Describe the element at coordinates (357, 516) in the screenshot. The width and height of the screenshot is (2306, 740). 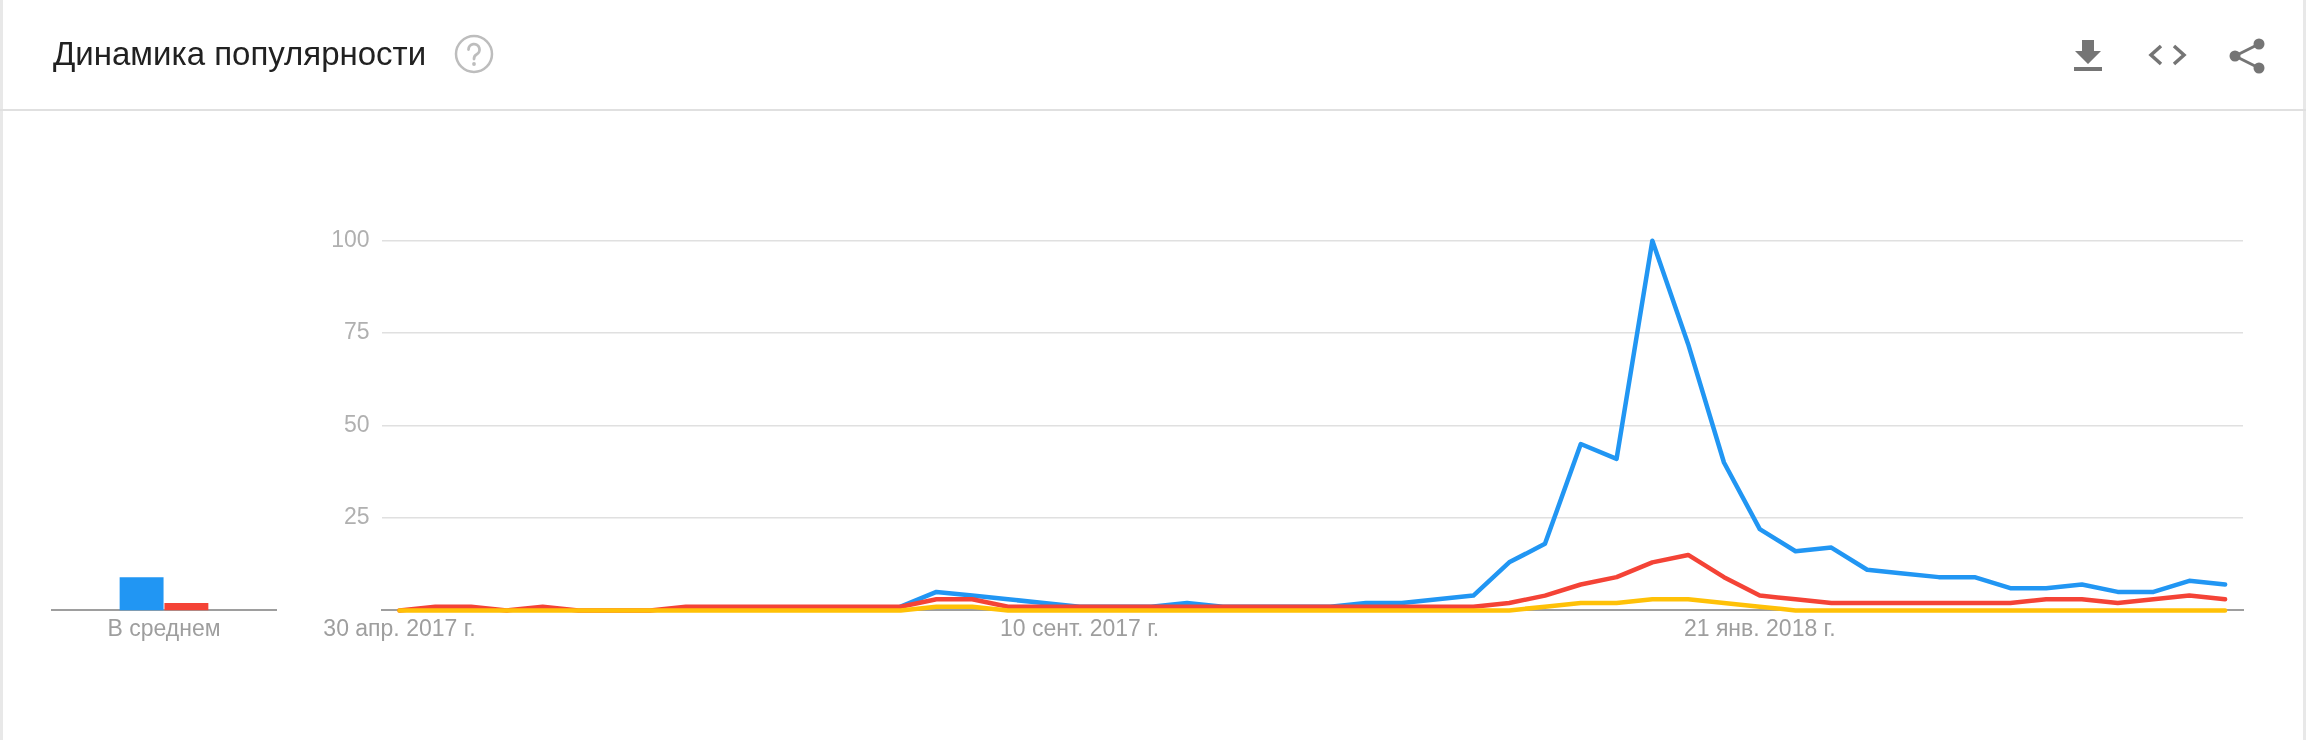
I see `y-tick-label: 25` at that location.